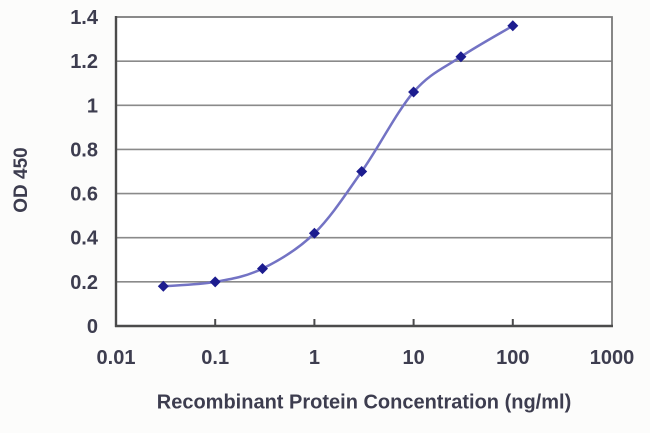 The width and height of the screenshot is (650, 433). What do you see at coordinates (413, 358) in the screenshot?
I see `x-tick-label-10: 10` at bounding box center [413, 358].